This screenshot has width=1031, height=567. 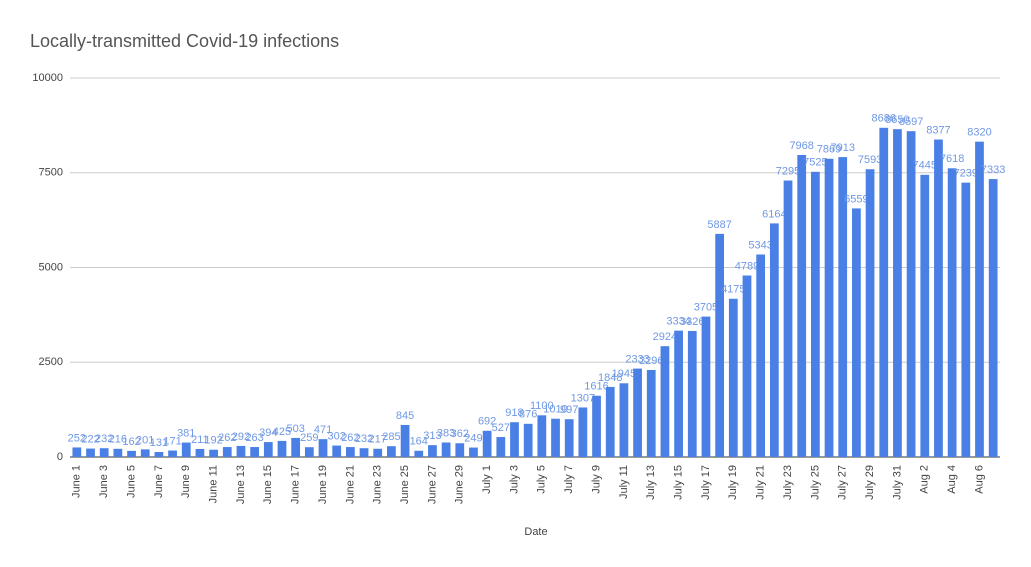 I want to click on x-tick-label: June 3, so click(x=104, y=481).